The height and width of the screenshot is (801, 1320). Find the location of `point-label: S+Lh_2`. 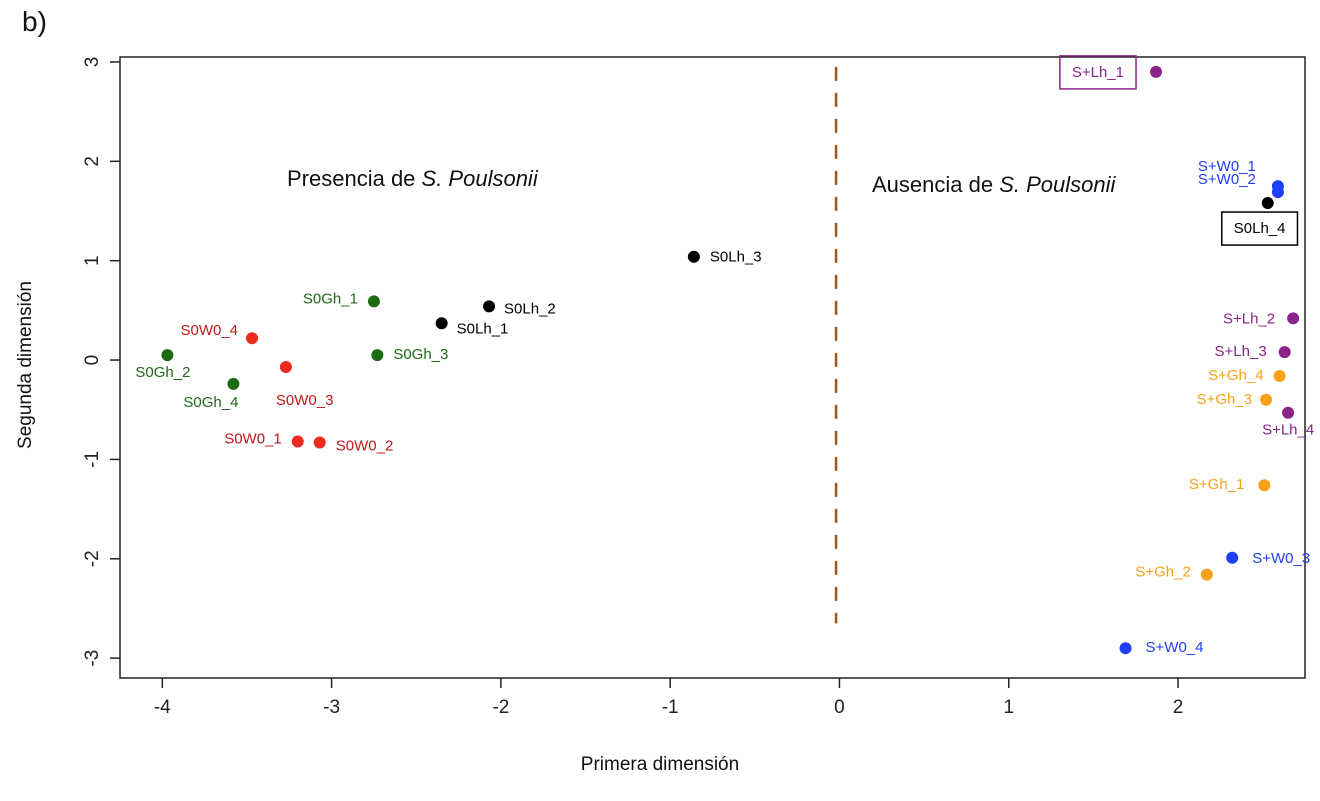

point-label: S+Lh_2 is located at coordinates (1249, 318).